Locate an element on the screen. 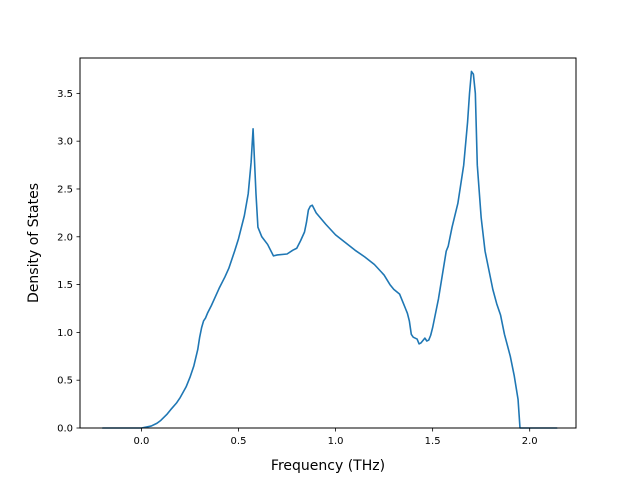 The height and width of the screenshot is (480, 640). y-tick-label: 1.5 is located at coordinates (65, 285).